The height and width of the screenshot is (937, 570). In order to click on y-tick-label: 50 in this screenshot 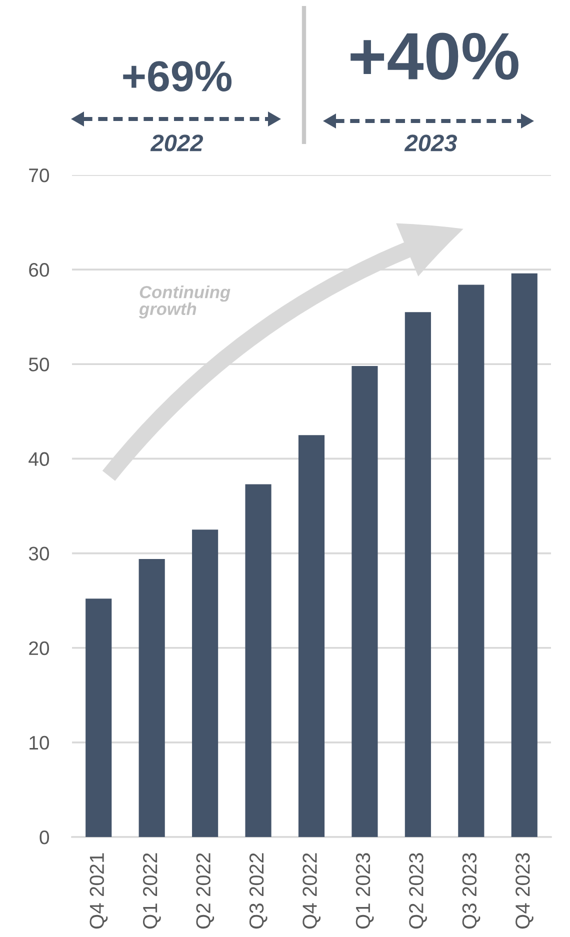, I will do `click(39, 365)`.